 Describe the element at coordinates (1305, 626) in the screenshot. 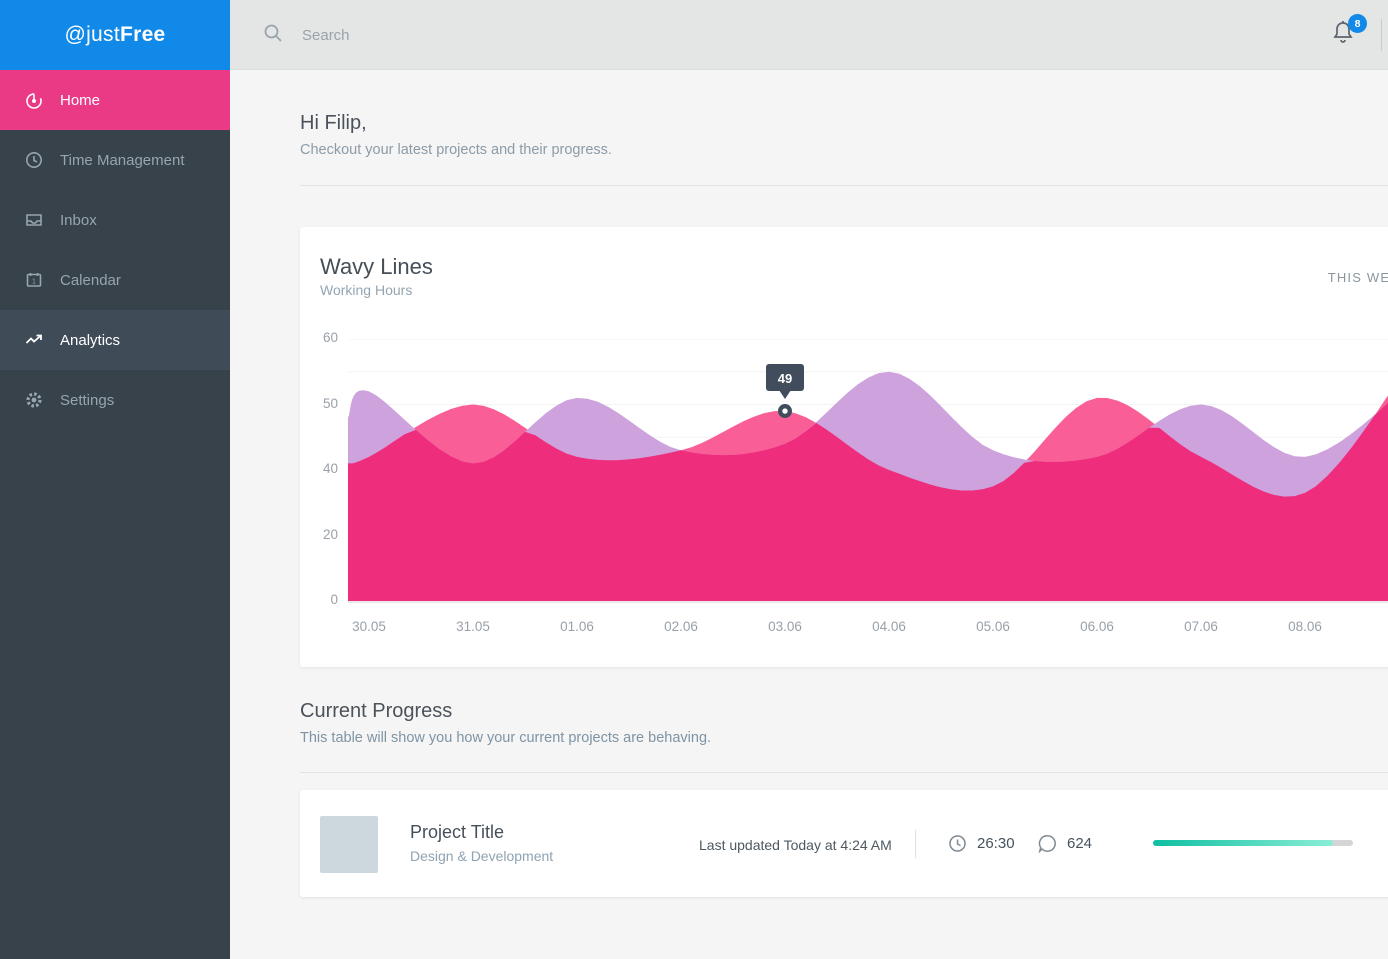

I see `svg-text: 08.06` at that location.